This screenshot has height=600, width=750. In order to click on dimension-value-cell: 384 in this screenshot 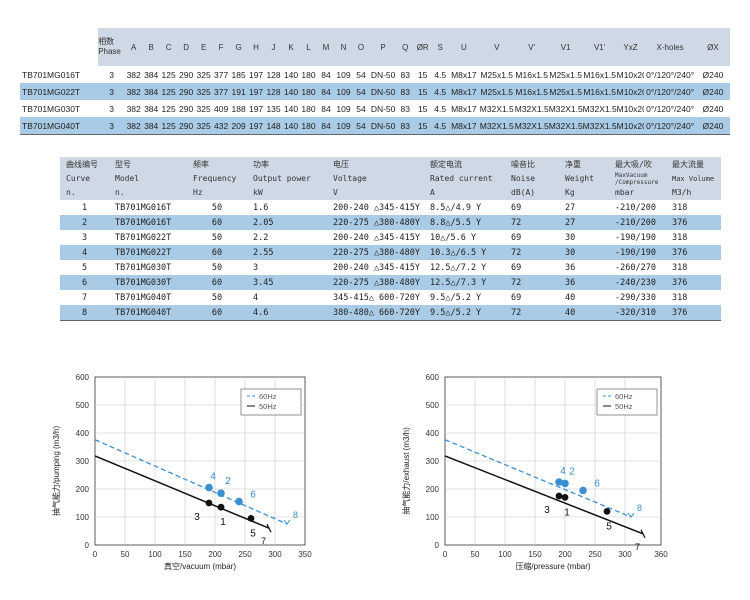, I will do `click(151, 74)`.